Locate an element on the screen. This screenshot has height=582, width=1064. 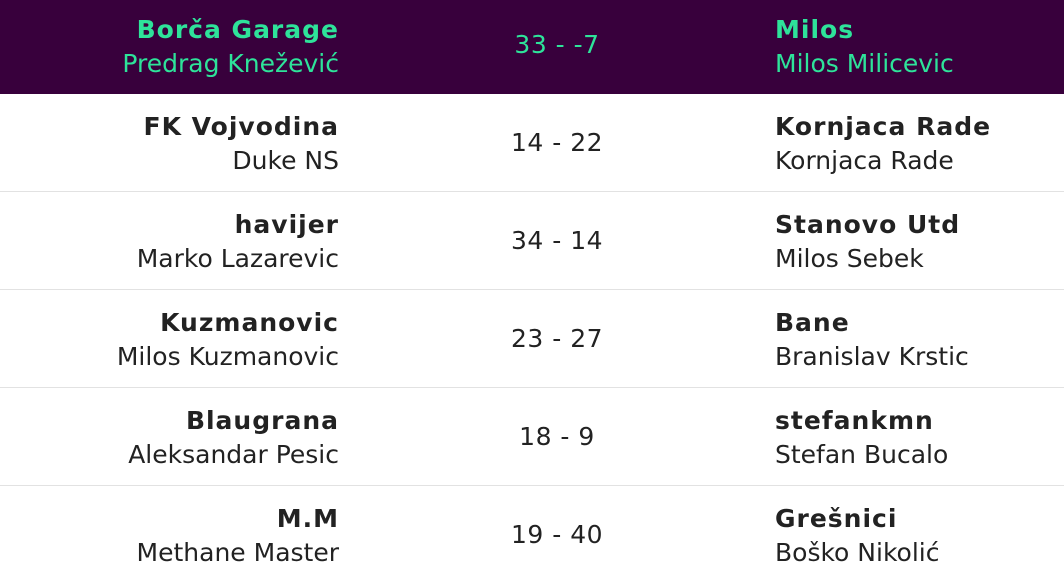
away-side: Bane Branislav Krstic is located at coordinates (872, 340).